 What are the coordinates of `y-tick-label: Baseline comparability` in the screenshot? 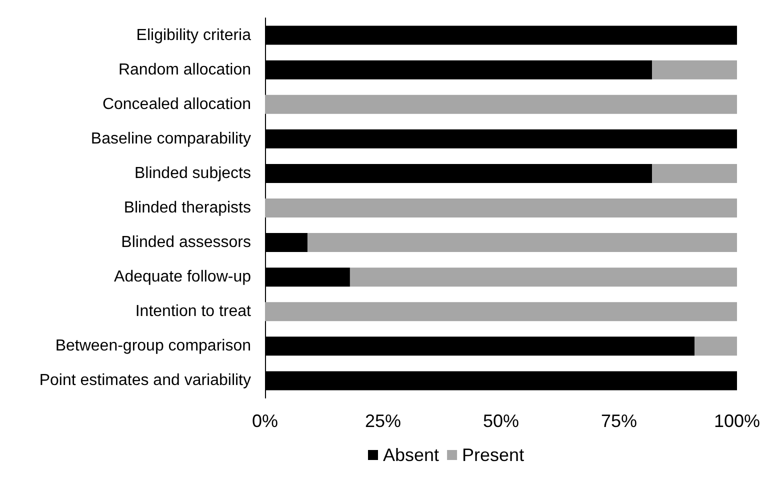 It's located at (170, 139).